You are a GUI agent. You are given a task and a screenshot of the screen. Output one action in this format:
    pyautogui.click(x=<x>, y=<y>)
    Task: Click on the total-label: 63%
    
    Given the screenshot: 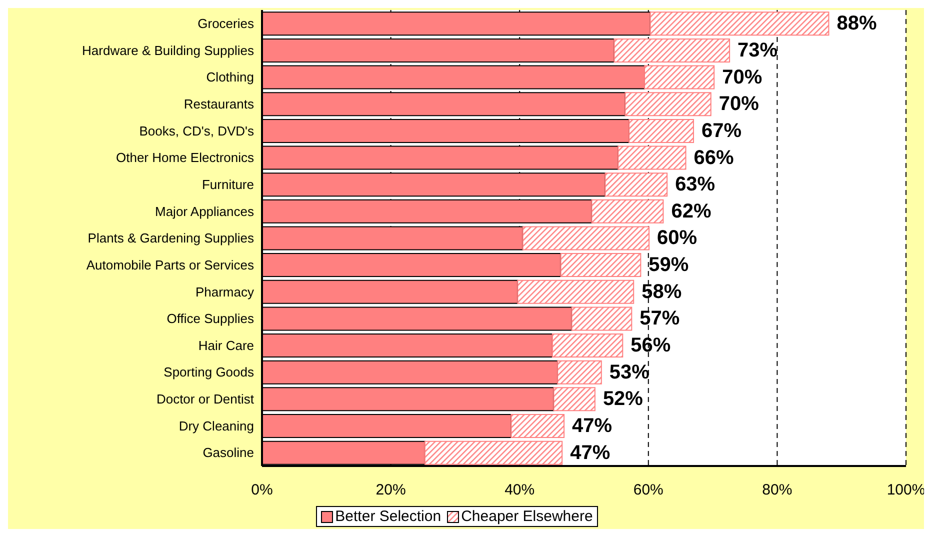 What is the action you would take?
    pyautogui.click(x=695, y=185)
    